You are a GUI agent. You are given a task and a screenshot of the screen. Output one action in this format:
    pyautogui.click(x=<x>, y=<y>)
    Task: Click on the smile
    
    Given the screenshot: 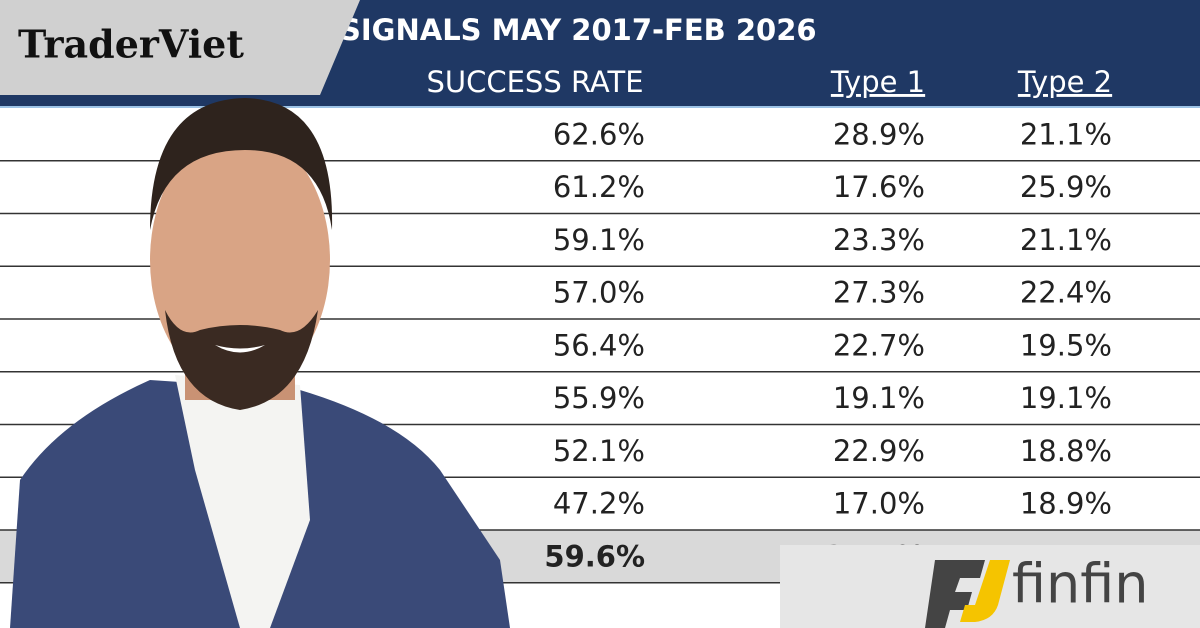 What is the action you would take?
    pyautogui.click(x=240, y=349)
    